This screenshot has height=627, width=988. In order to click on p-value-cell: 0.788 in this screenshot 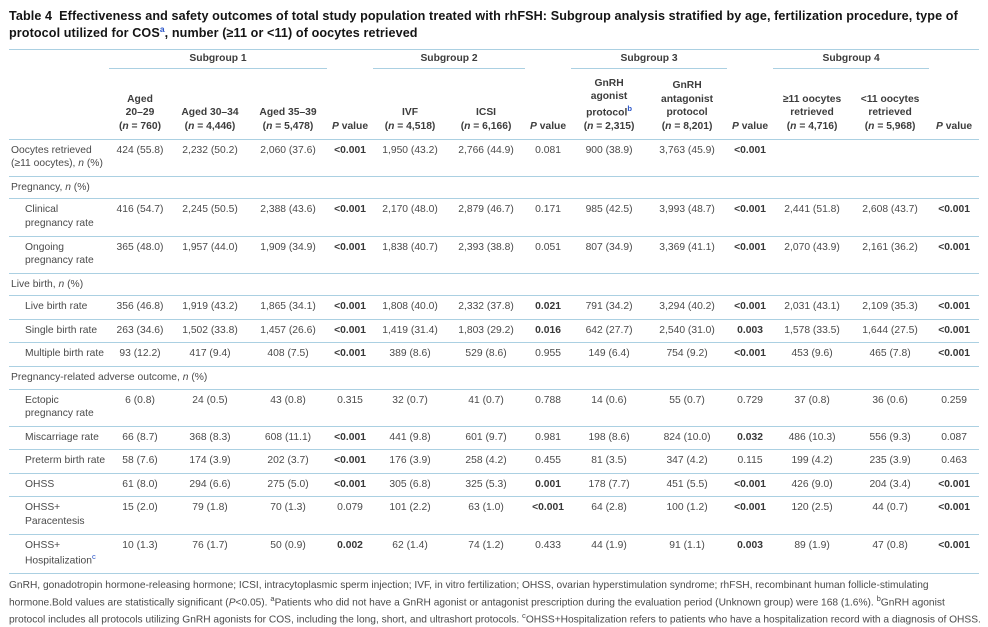, I will do `click(548, 408)`.